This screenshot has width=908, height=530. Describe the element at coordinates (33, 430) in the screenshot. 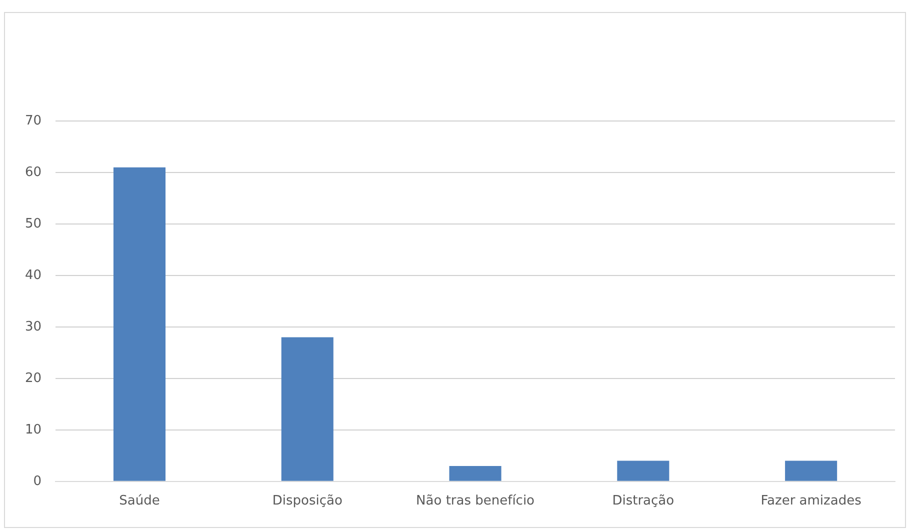

I see `y-tick-label: 10` at that location.